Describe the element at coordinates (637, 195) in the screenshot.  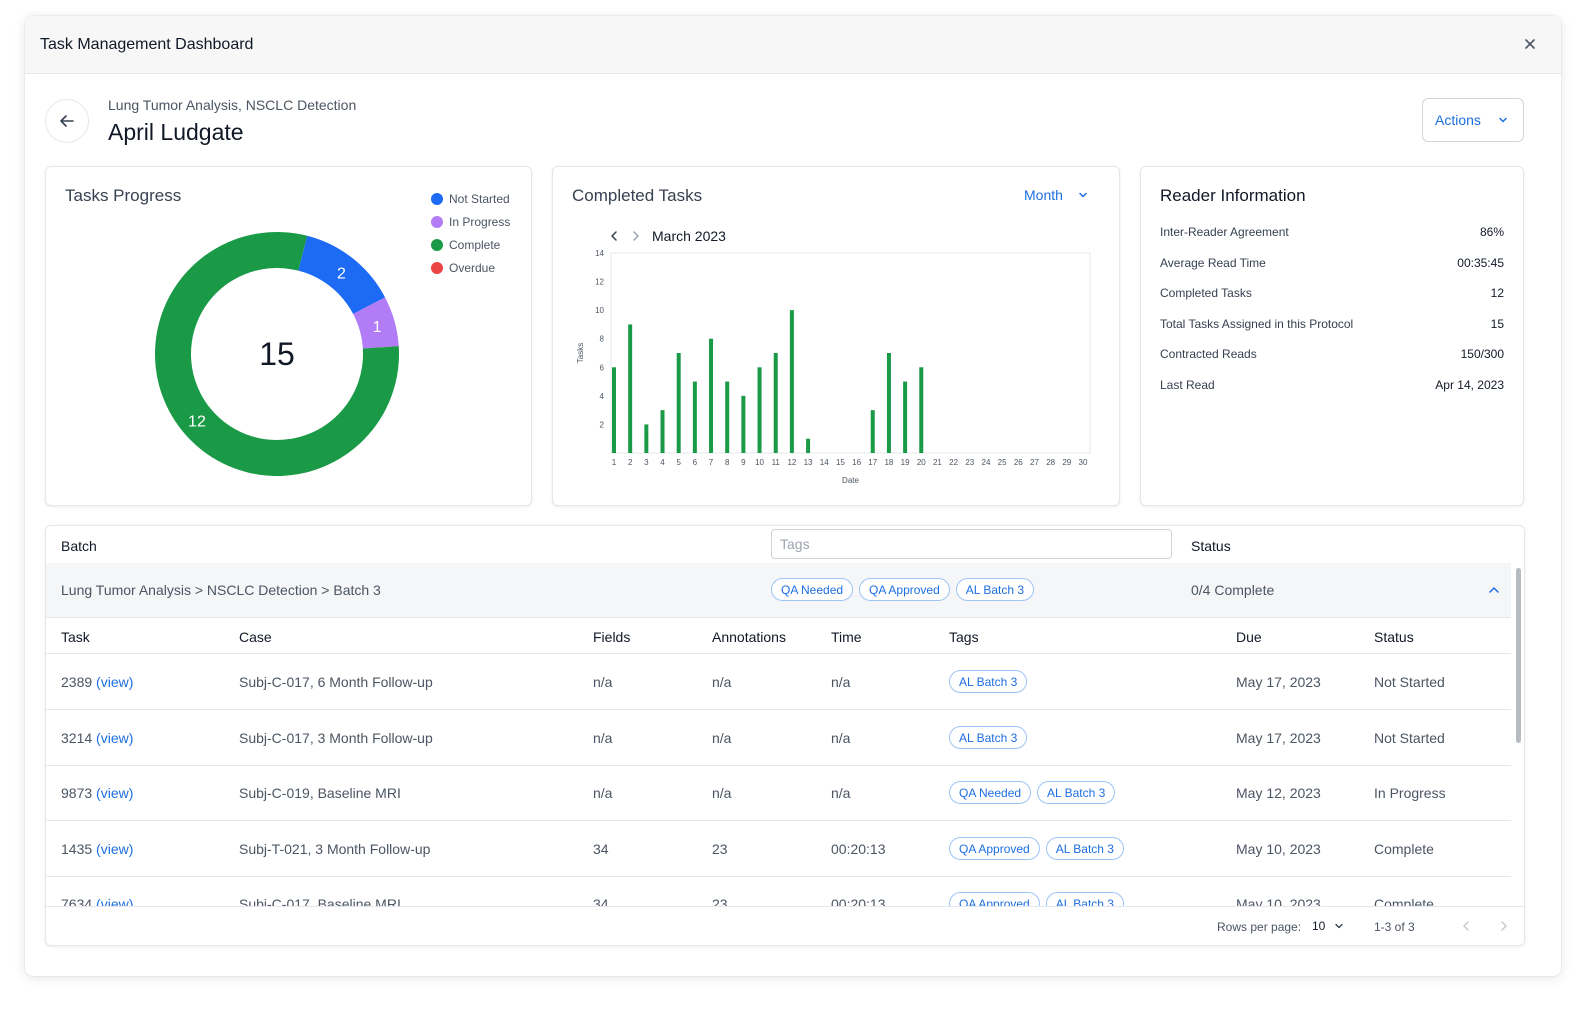
I see `completed-tasks-title: Completed Tasks` at that location.